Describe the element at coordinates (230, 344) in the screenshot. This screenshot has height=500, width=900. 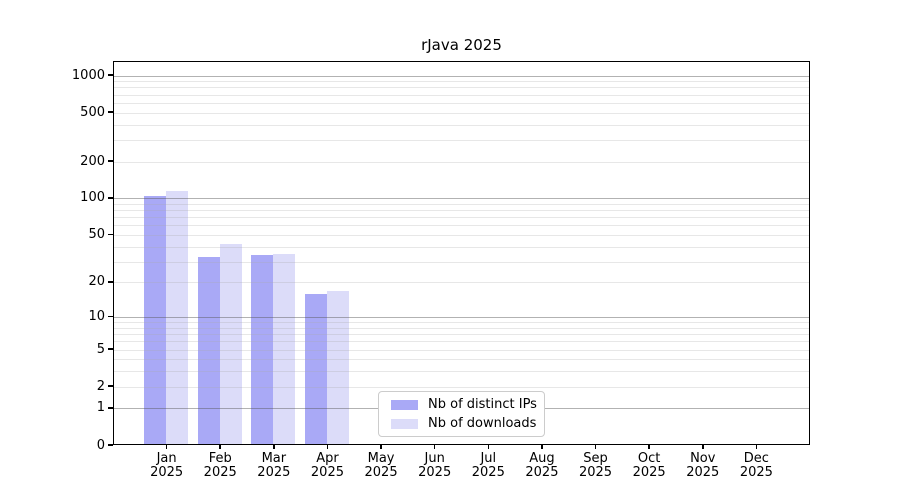
I see `bar-downloads-feb` at that location.